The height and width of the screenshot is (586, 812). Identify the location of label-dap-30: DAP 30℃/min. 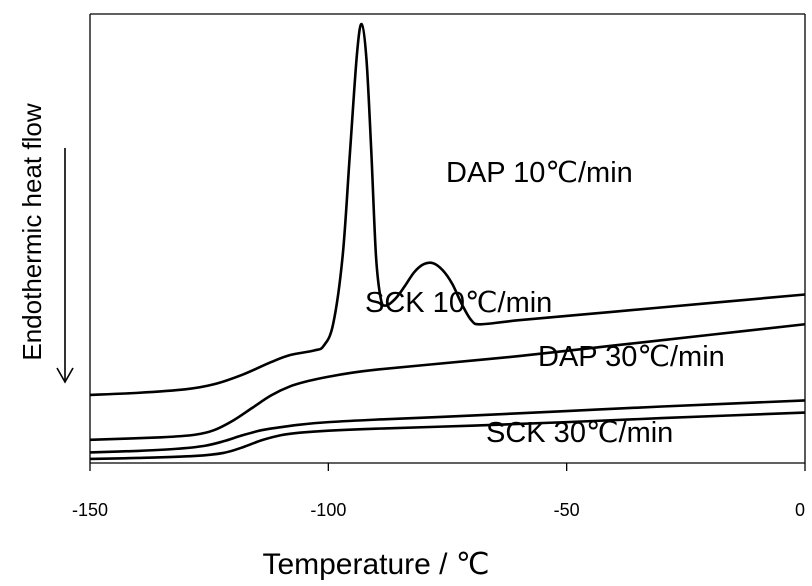
(631, 357).